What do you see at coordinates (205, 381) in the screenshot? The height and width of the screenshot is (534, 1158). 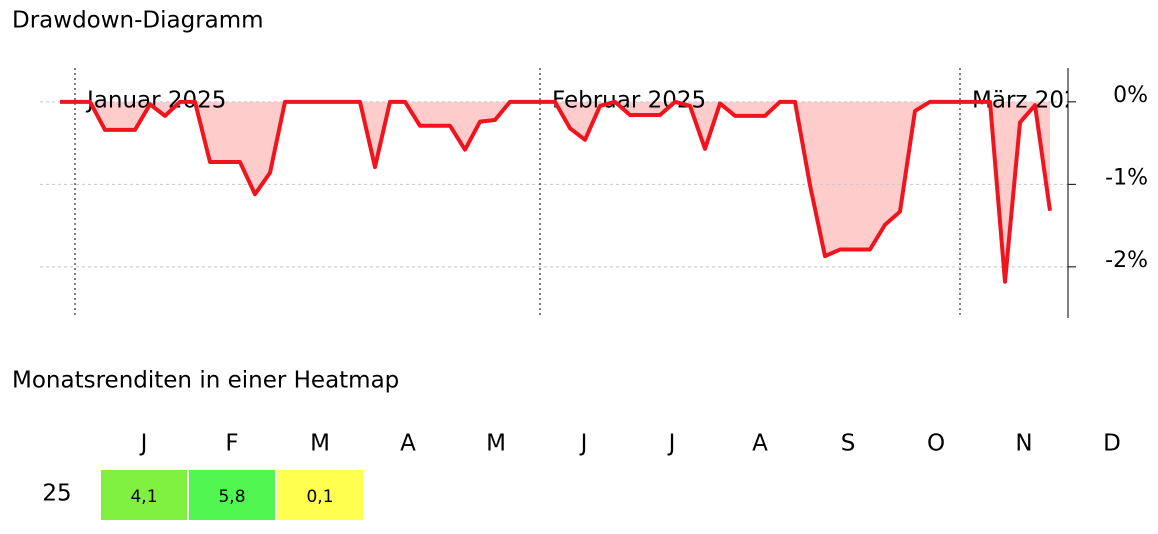 I see `heatmap-title: Monatsrenditen in einer Heatmap` at bounding box center [205, 381].